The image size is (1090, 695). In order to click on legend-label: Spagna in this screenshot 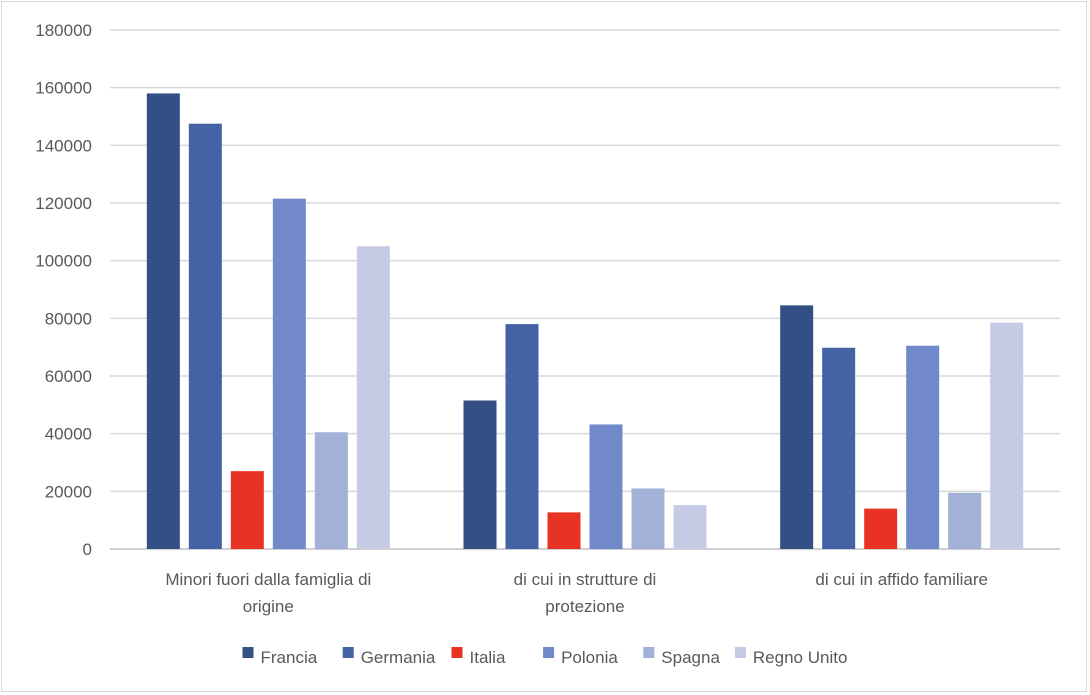, I will do `click(690, 657)`.